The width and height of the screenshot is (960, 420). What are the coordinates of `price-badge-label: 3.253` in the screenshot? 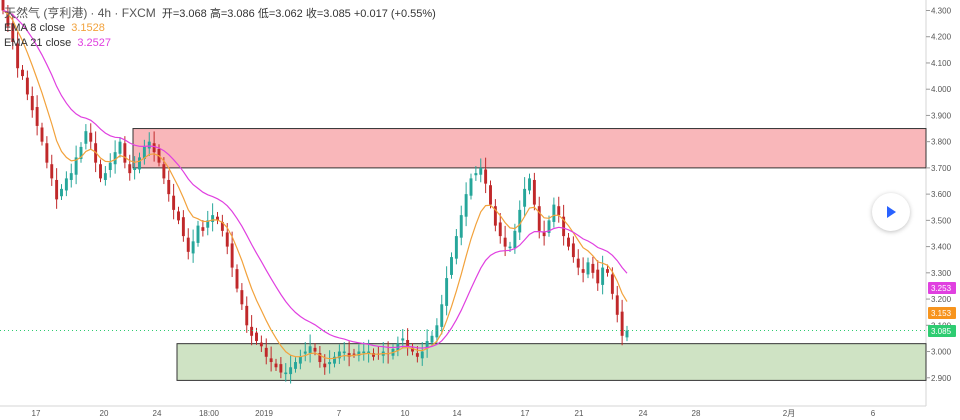 It's located at (941, 288).